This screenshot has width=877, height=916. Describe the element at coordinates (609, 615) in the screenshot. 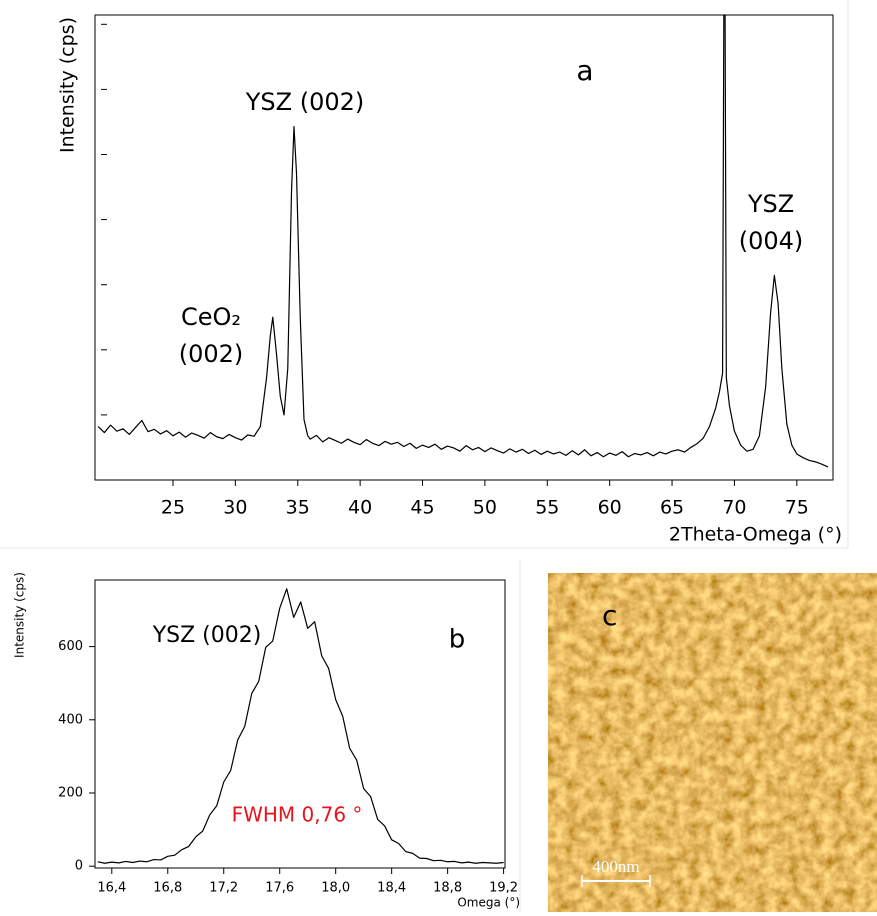

I see `panel-label: c` at that location.